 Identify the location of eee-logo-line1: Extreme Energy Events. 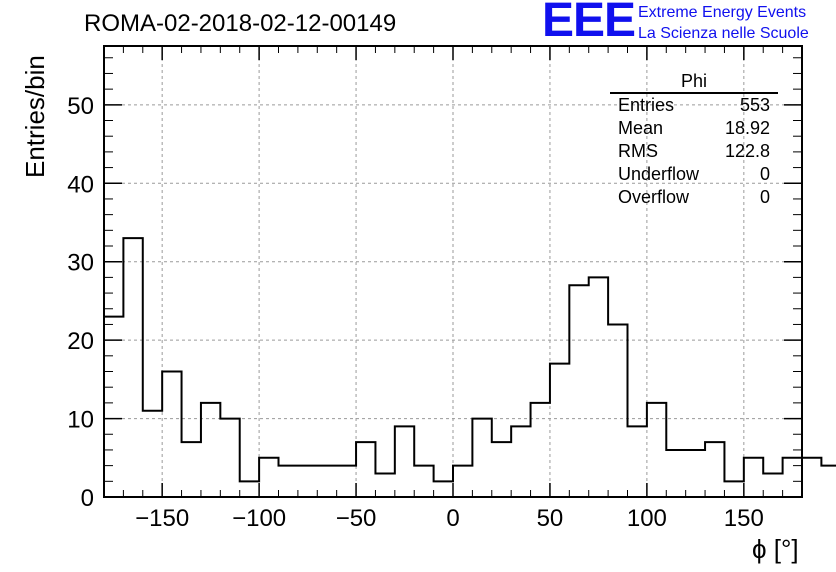
(722, 12).